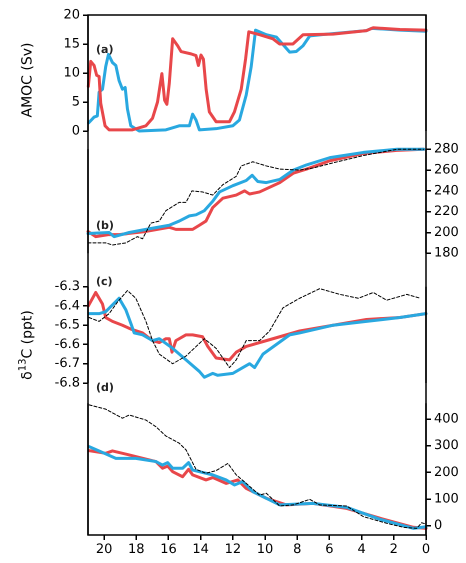 This screenshot has width=466, height=563. What do you see at coordinates (446, 419) in the screenshot?
I see `y2-tick-label: 400` at bounding box center [446, 419].